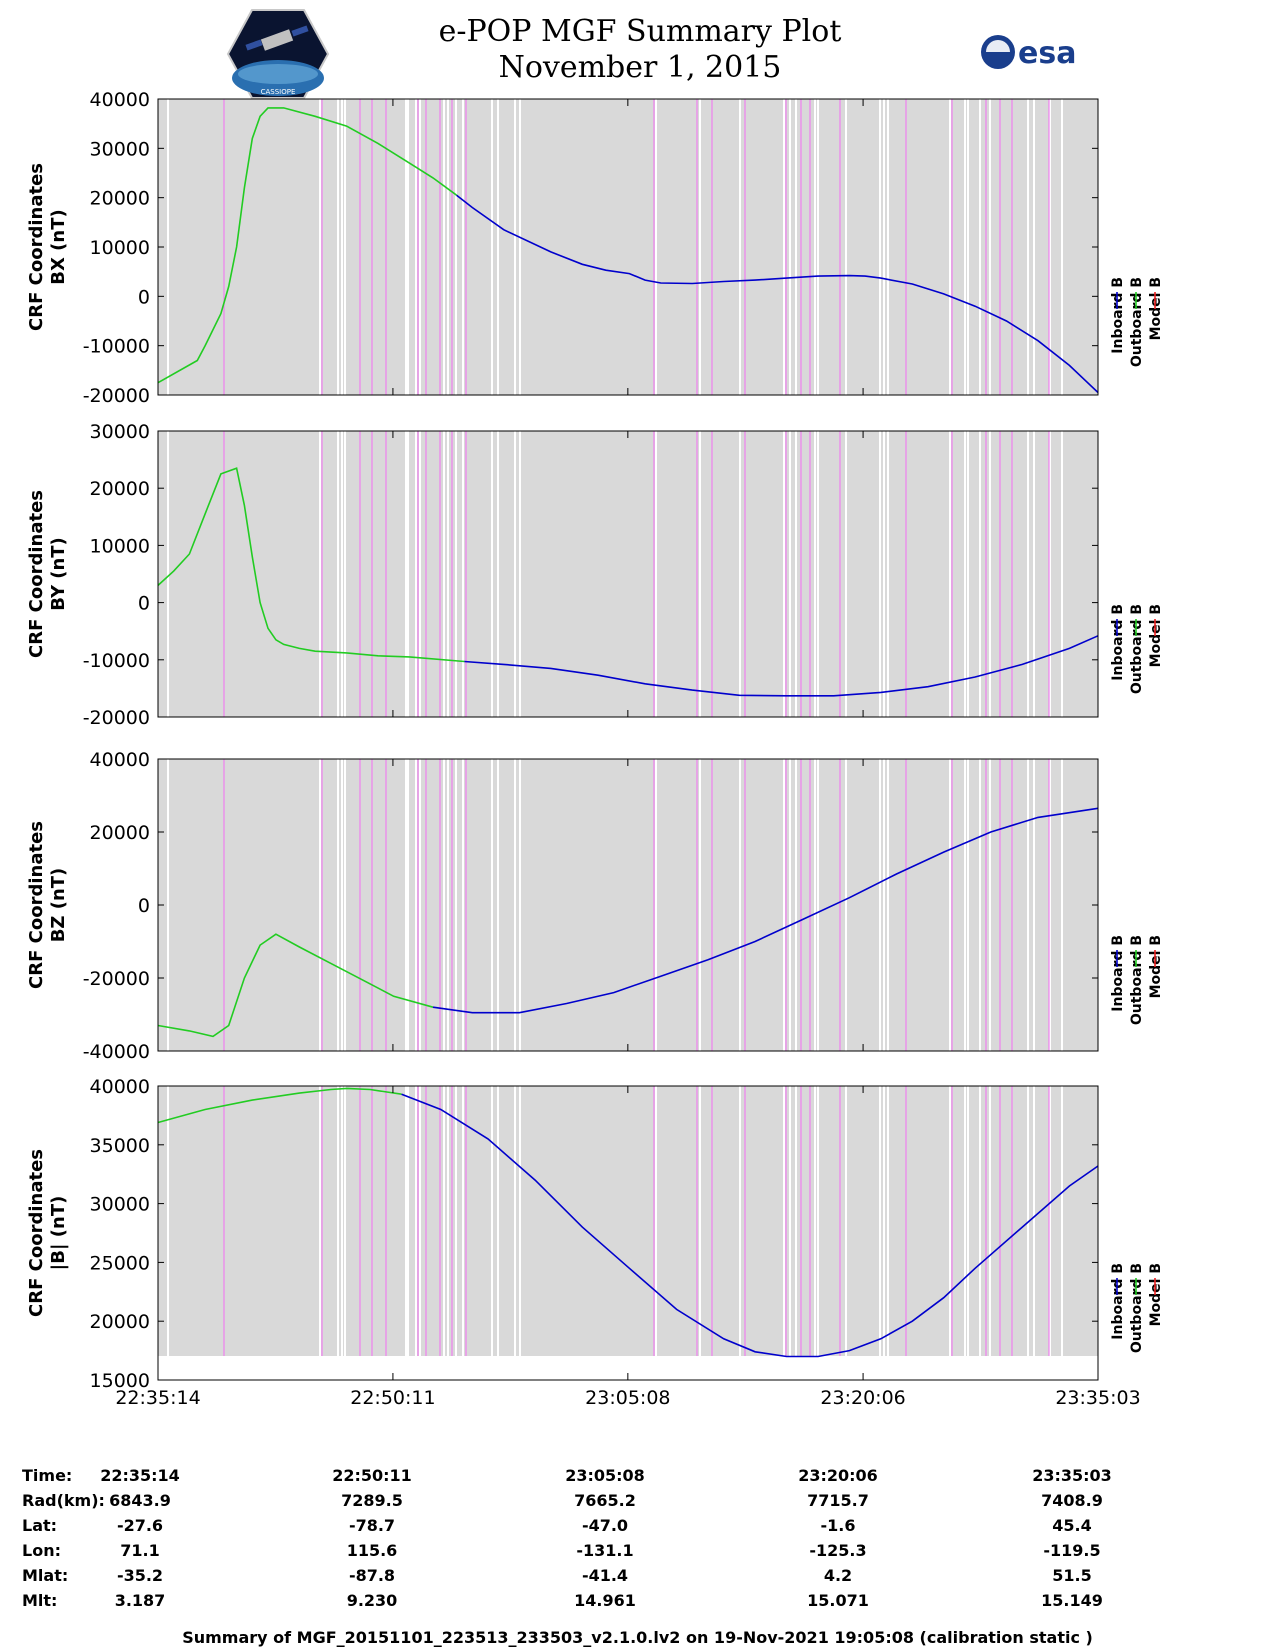  What do you see at coordinates (140, 1525) in the screenshot?
I see `info-cell: -27.6` at bounding box center [140, 1525].